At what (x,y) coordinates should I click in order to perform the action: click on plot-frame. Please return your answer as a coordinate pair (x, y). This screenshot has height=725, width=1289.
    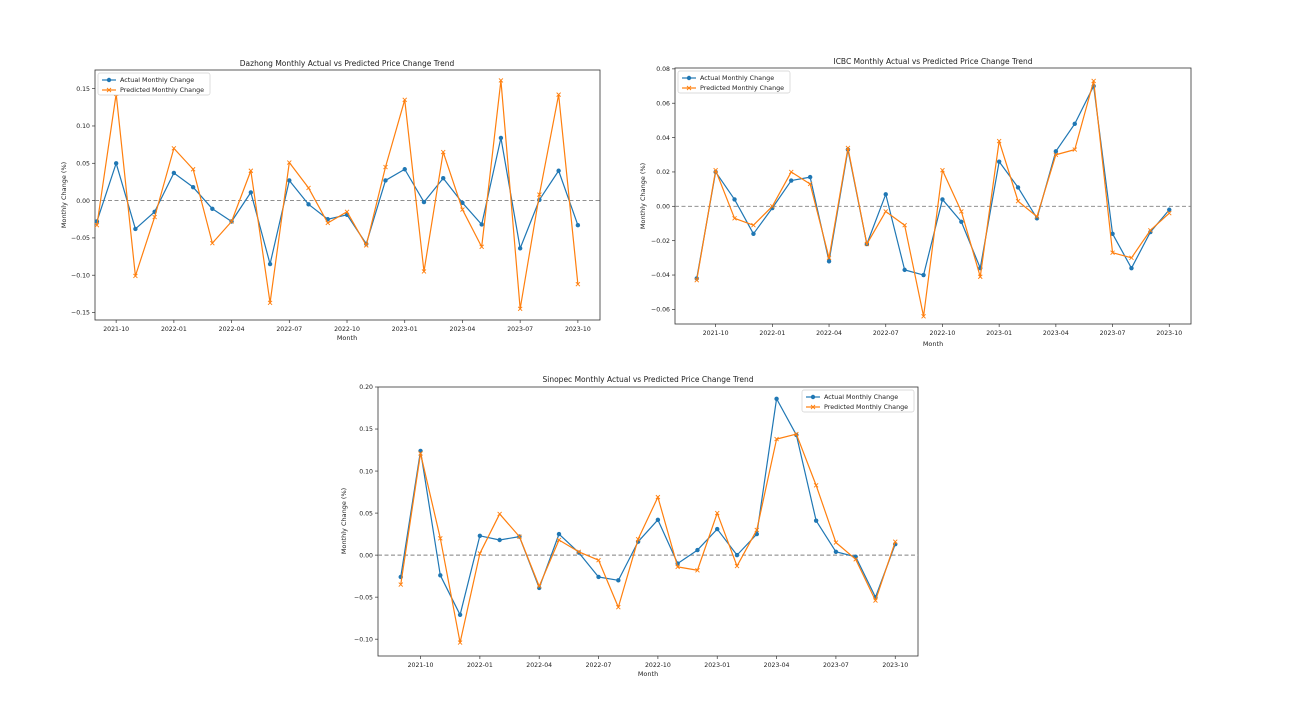
    Looking at the image, I should click on (347, 195).